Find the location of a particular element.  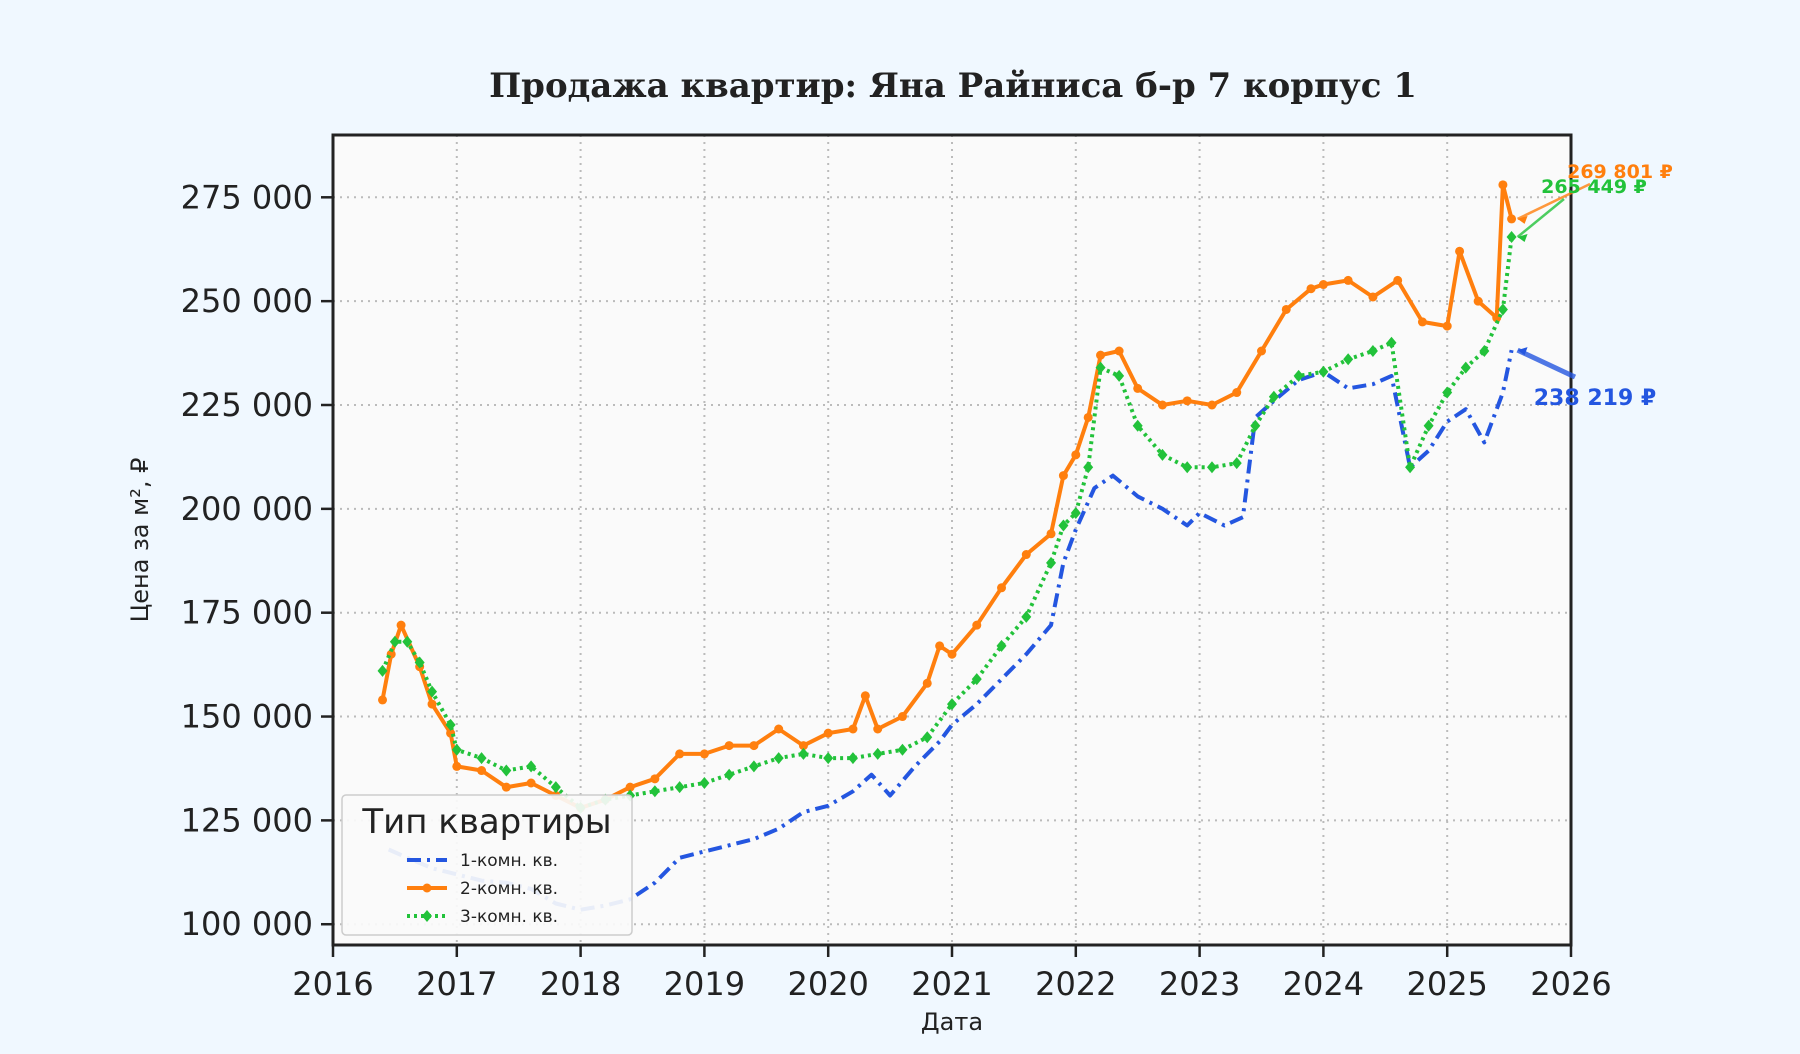

legend-box is located at coordinates (487, 865).